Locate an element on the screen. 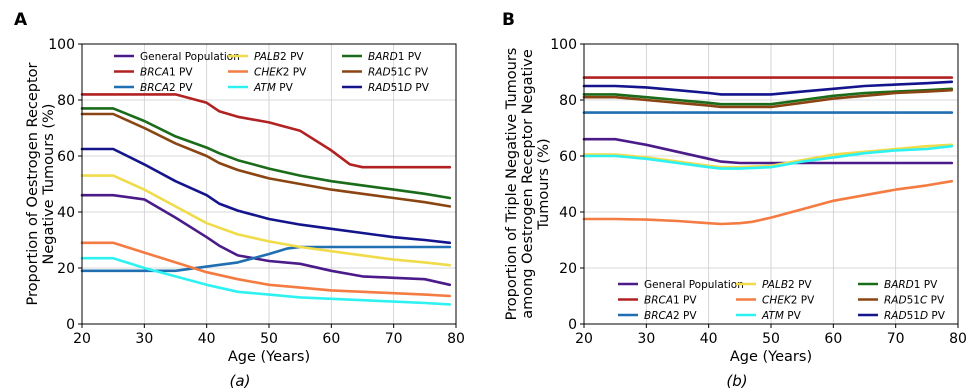  panel-label: A is located at coordinates (21, 20).